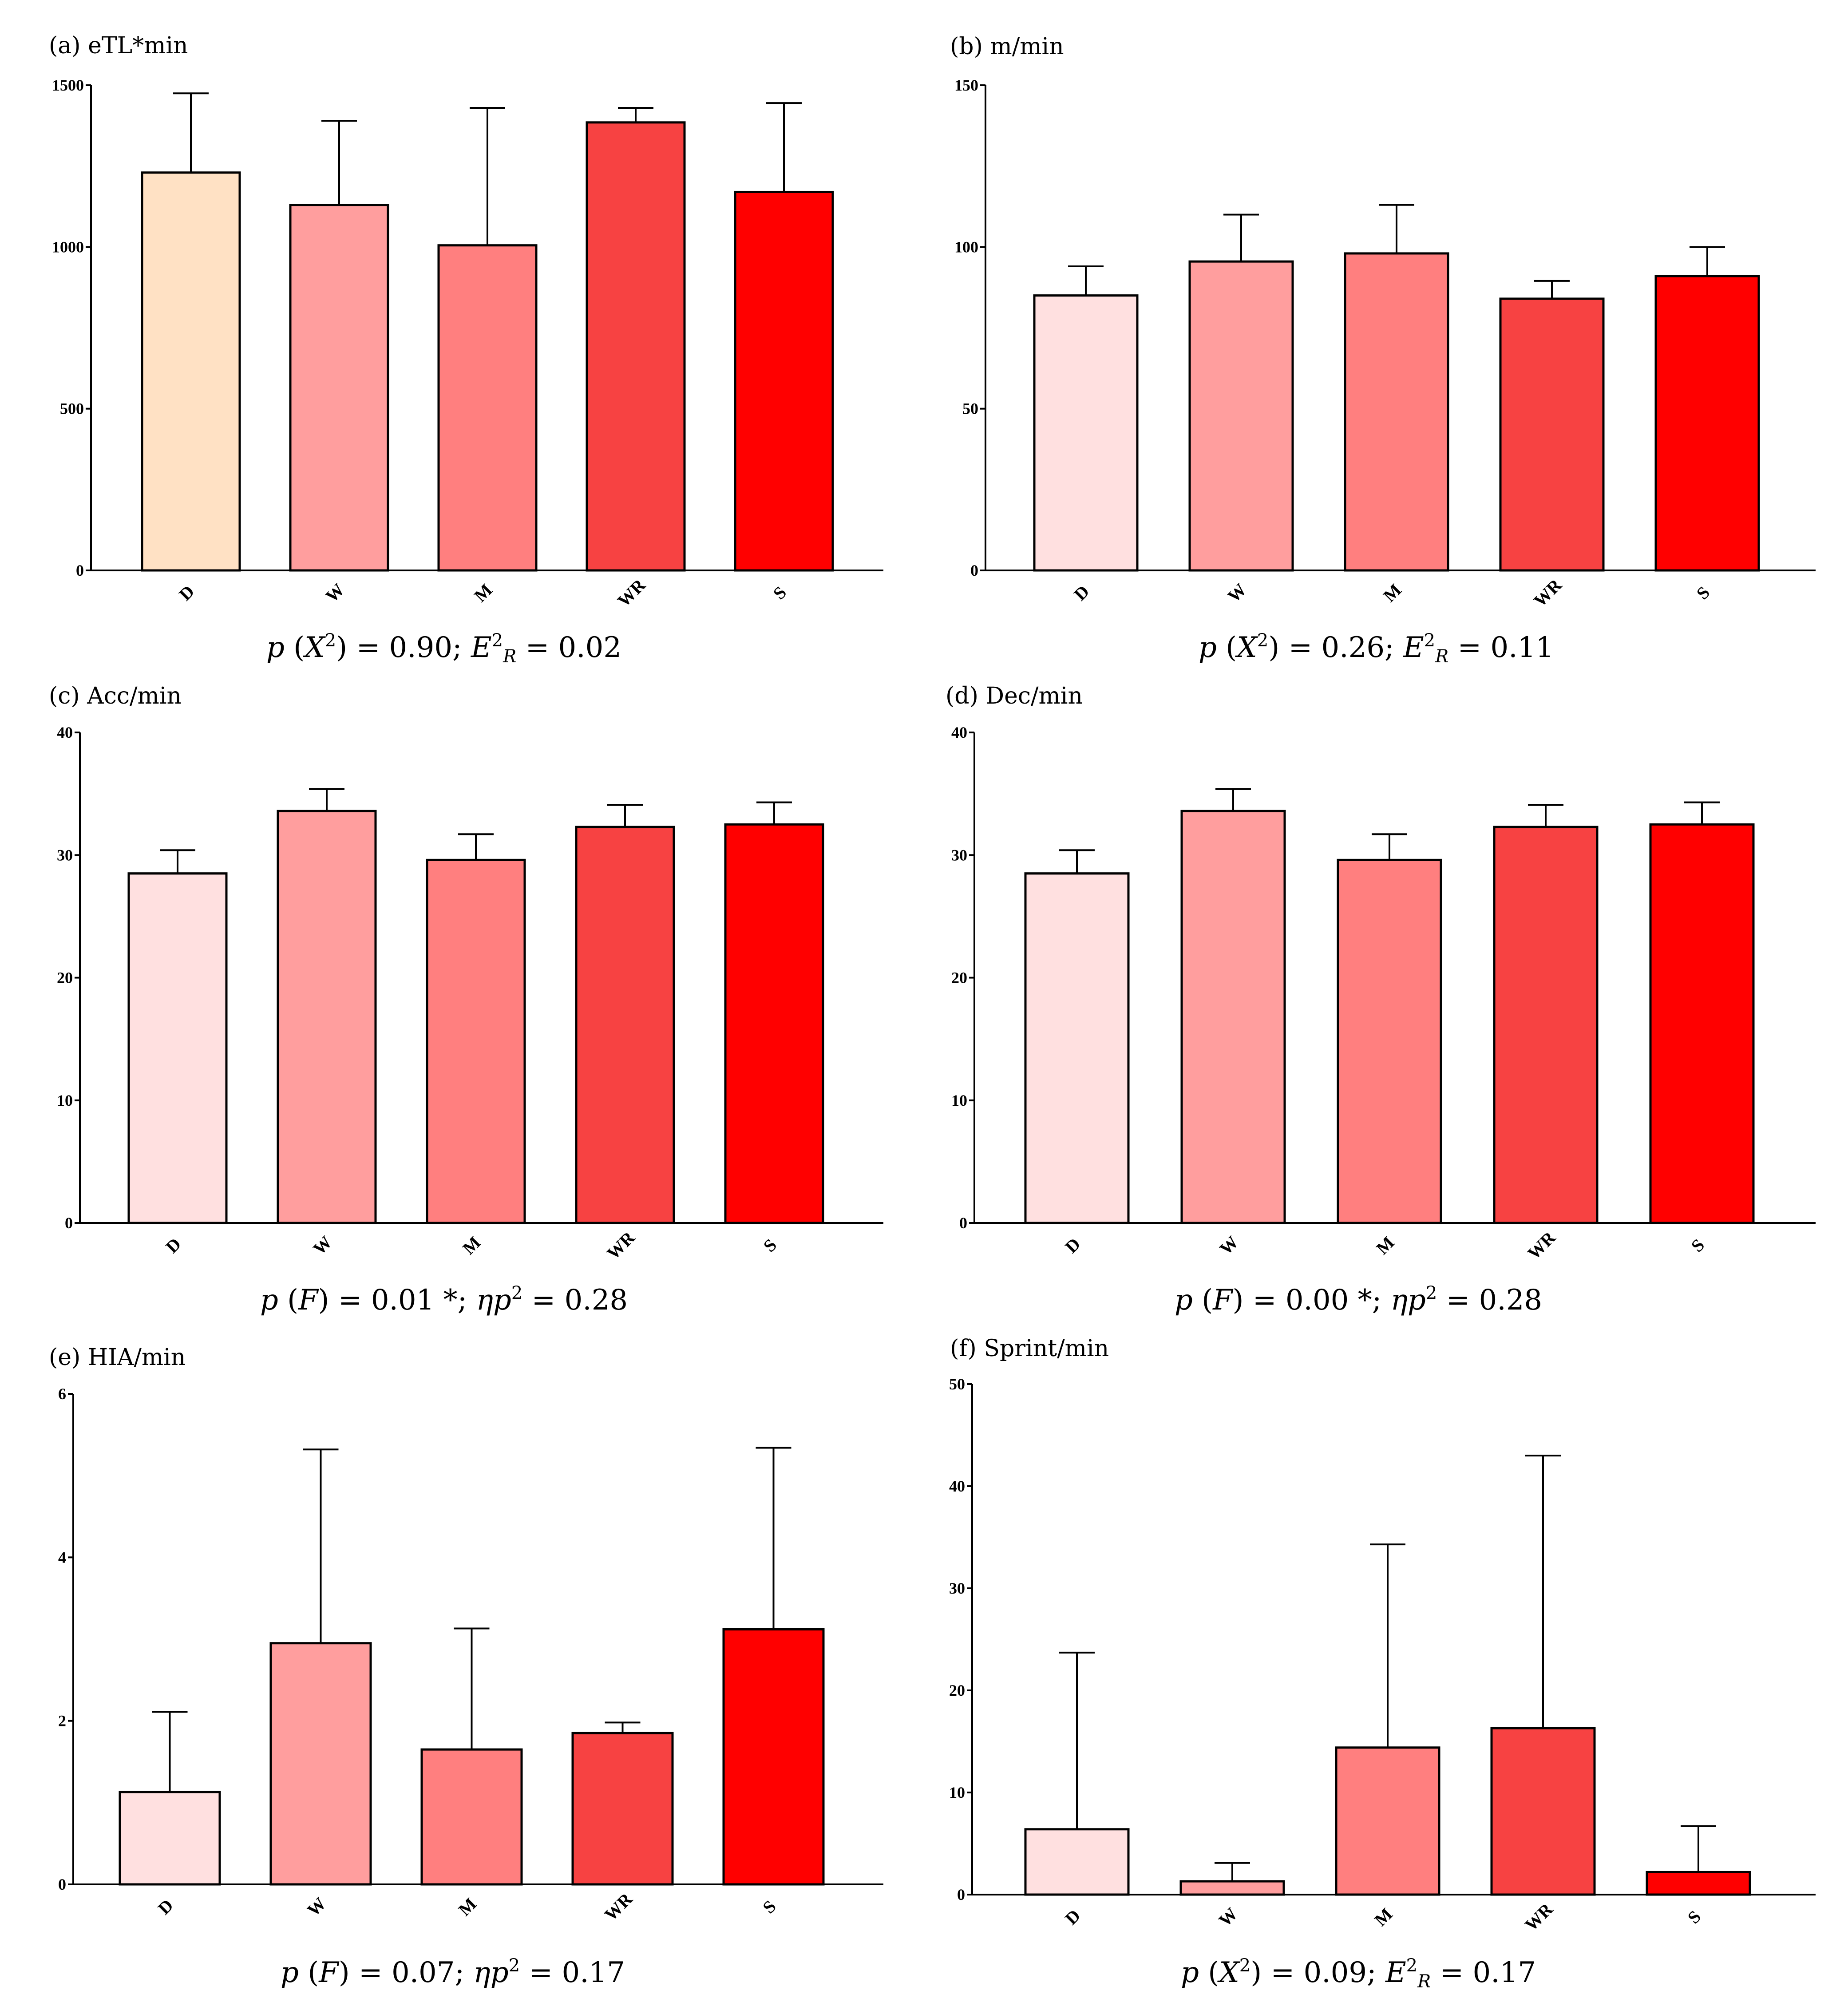 This screenshot has width=1848, height=2010. I want to click on y-tick-label: 1500, so click(68, 85).